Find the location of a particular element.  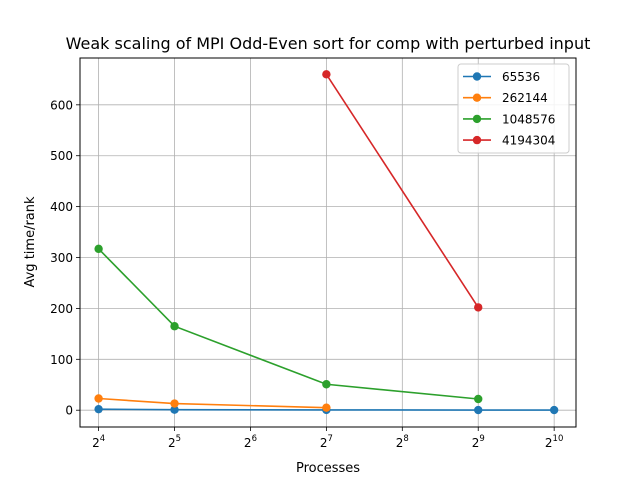

x-tick-label: 25 is located at coordinates (174, 442).